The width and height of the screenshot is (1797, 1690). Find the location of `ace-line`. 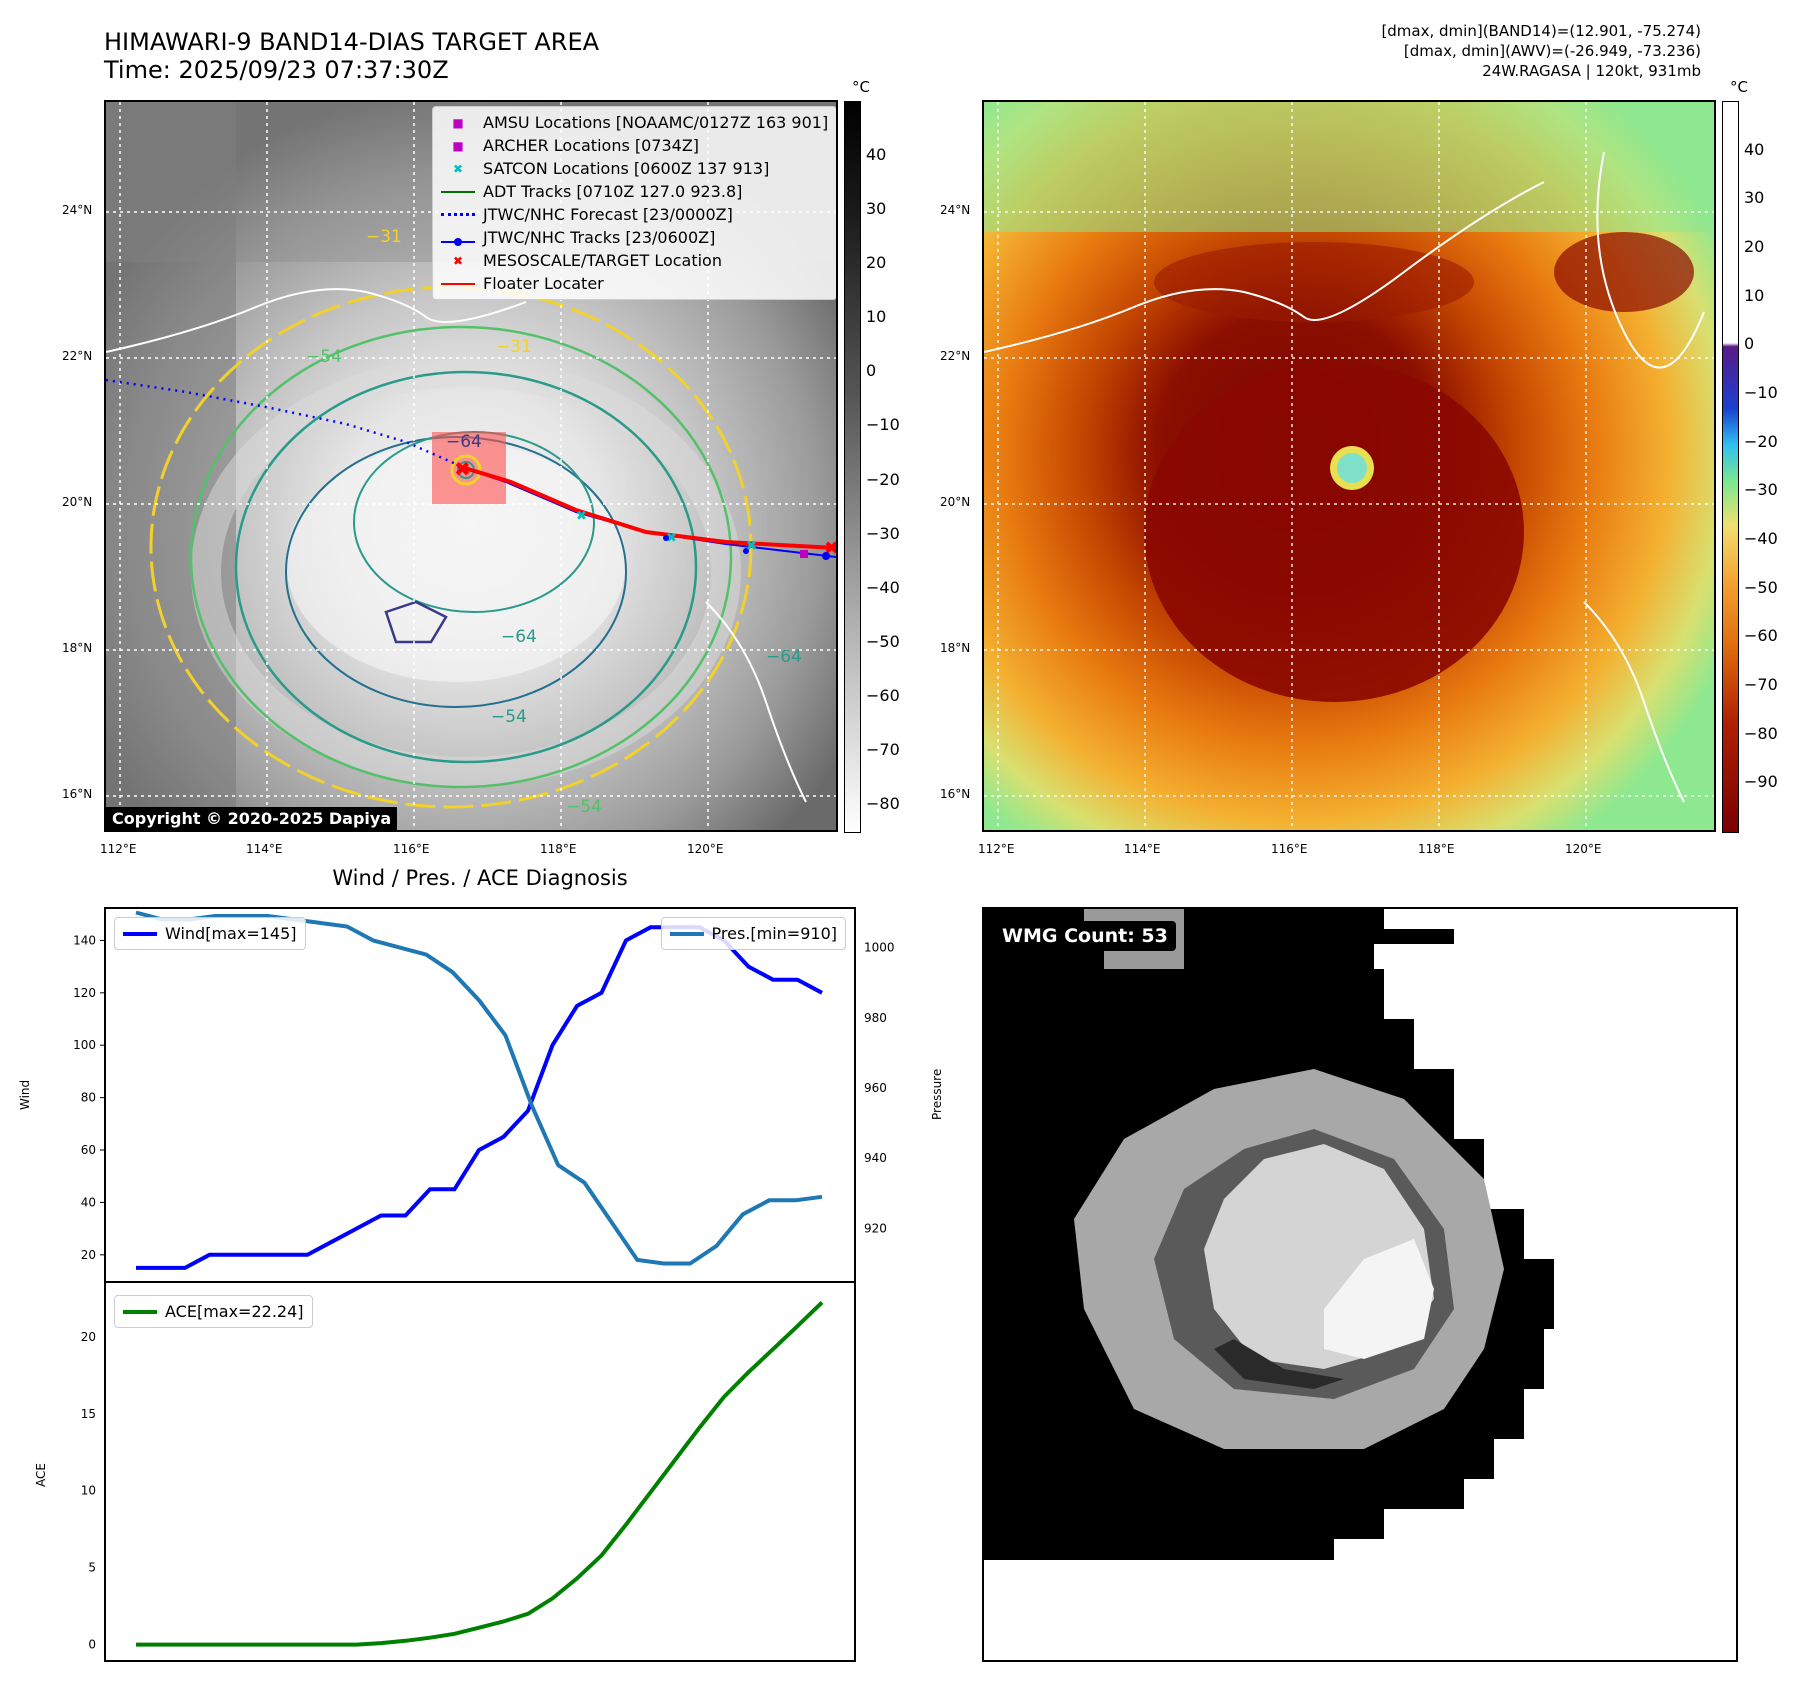

ace-line is located at coordinates (480, 1473).